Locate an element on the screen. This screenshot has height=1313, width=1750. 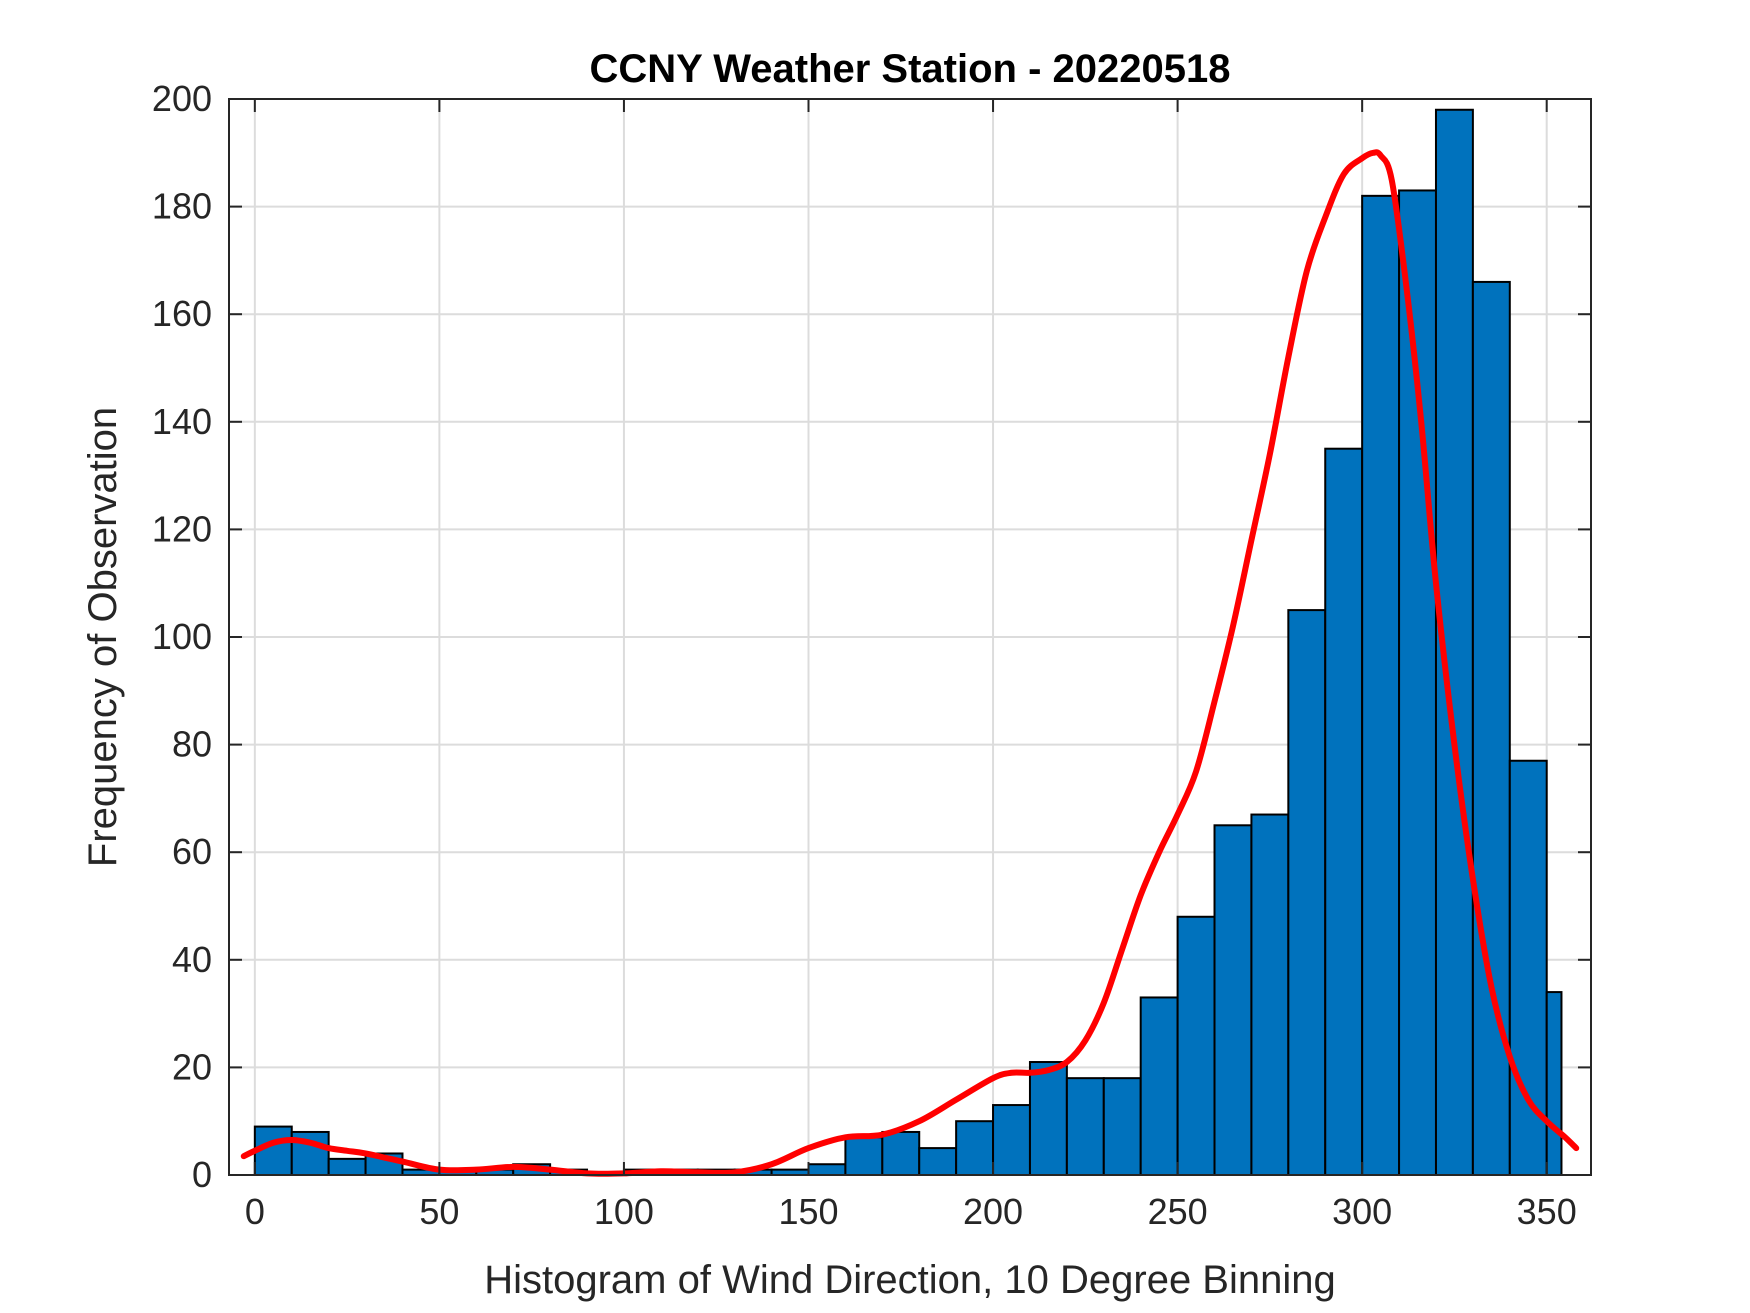
y-tick-label: 40 is located at coordinates (192, 959).